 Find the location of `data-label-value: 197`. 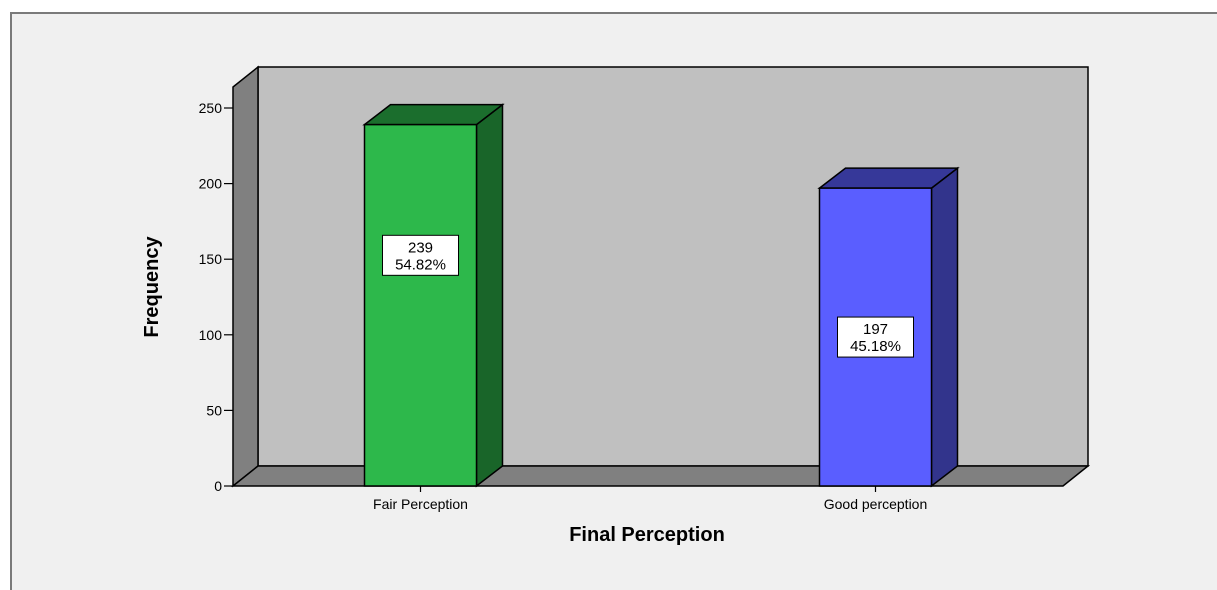

data-label-value: 197 is located at coordinates (875, 329).